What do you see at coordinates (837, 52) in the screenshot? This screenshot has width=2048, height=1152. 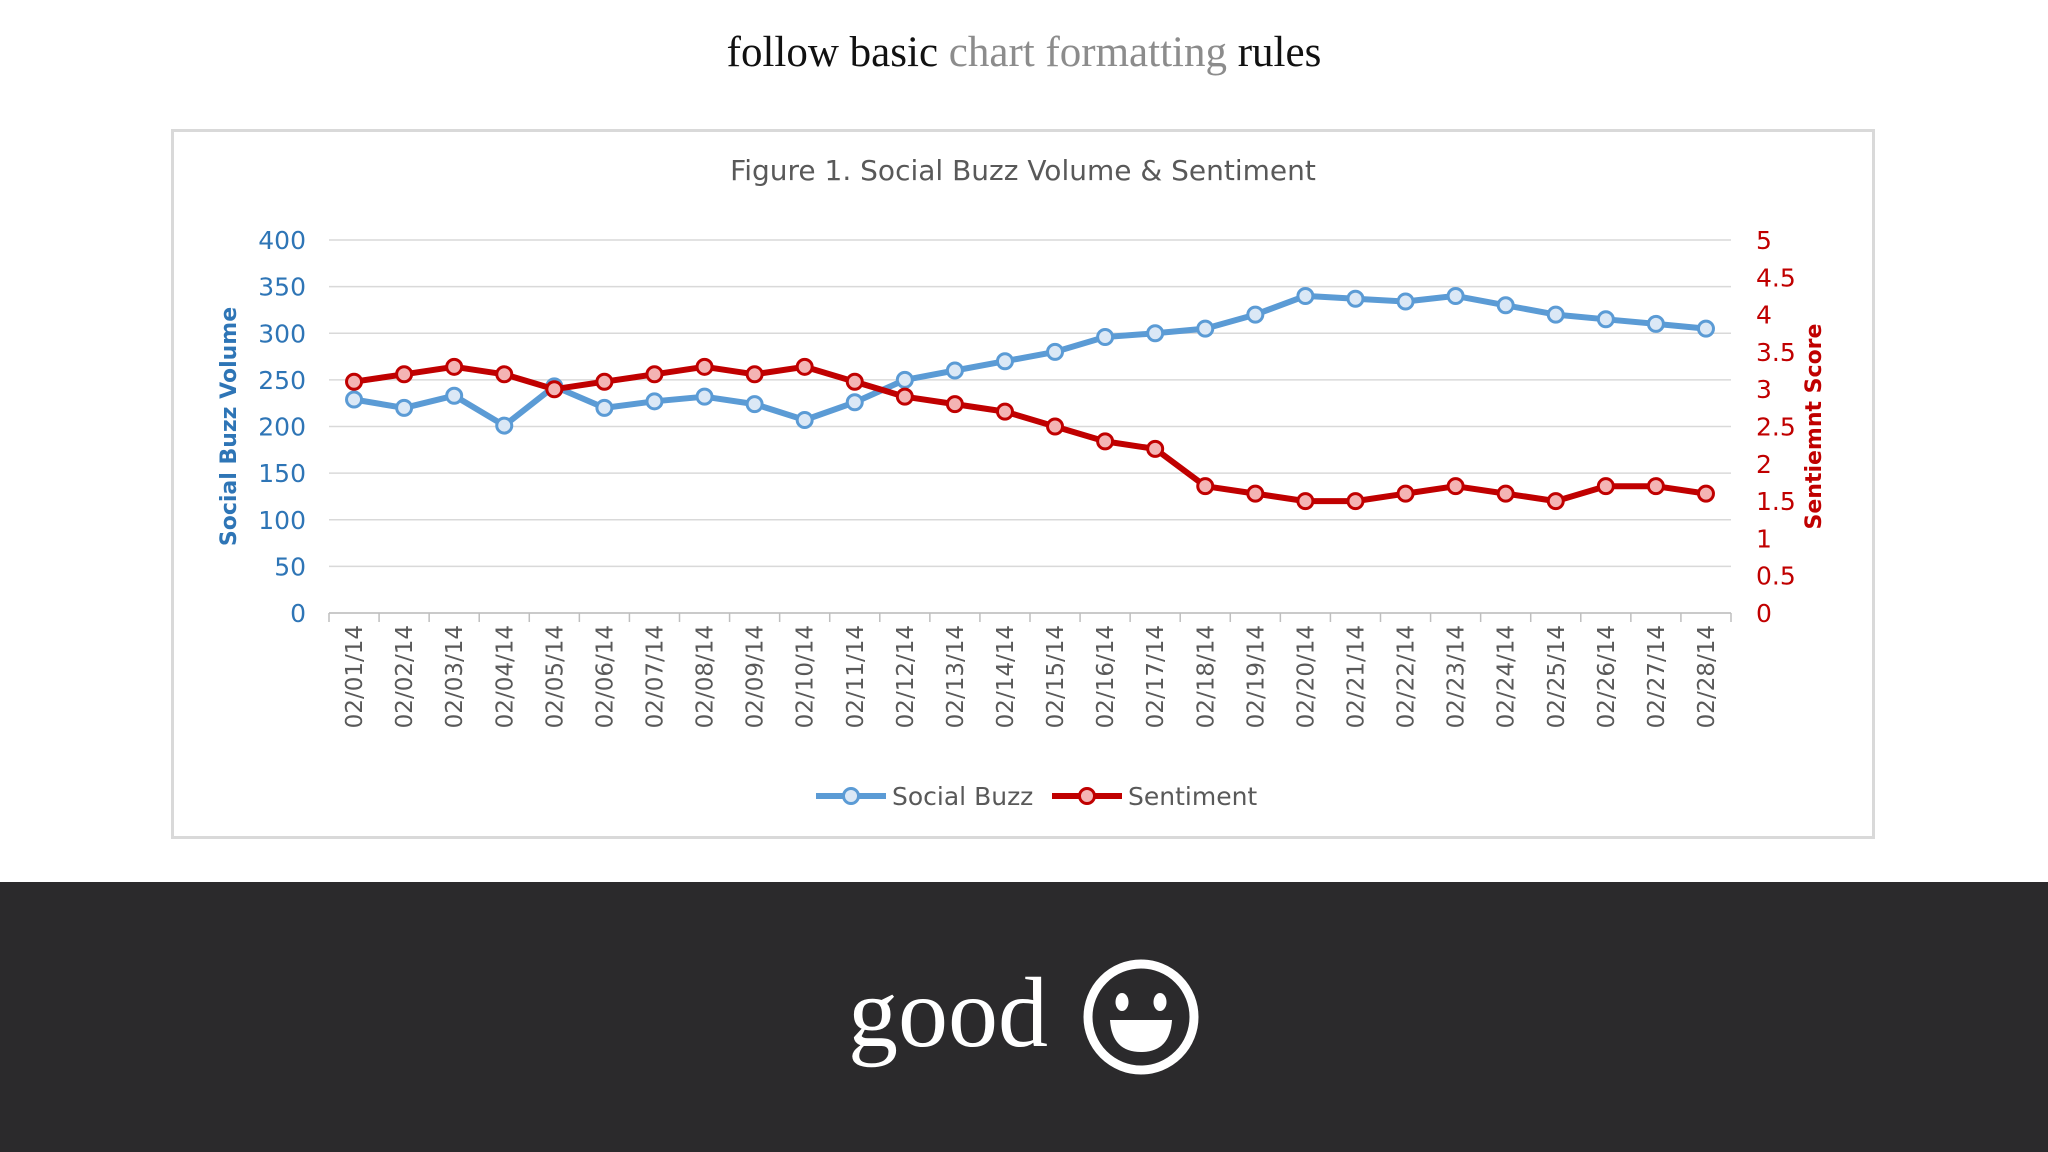 I see `slide-title-part1: follow basic` at bounding box center [837, 52].